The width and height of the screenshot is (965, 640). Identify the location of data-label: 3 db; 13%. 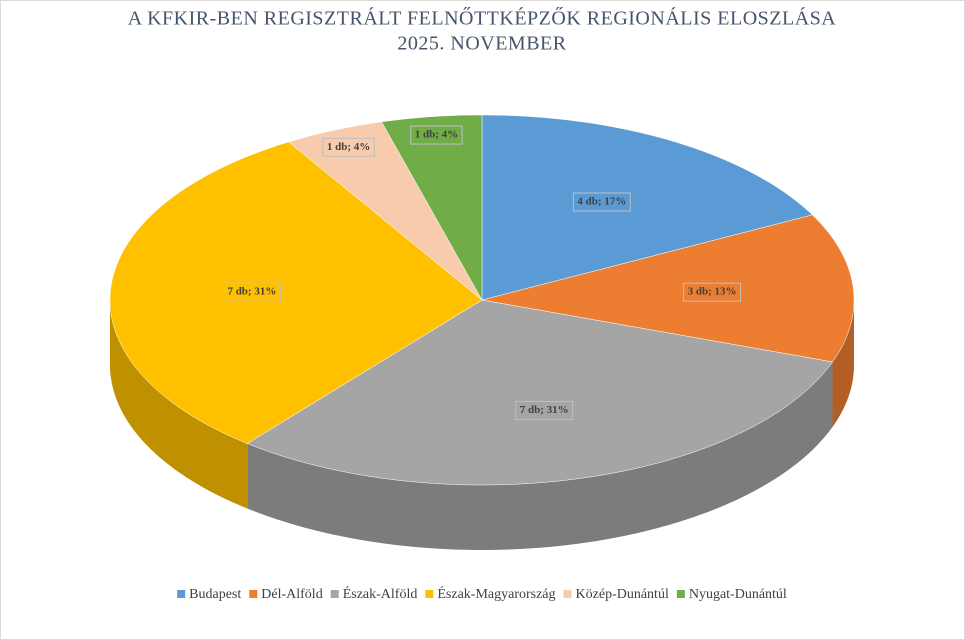
(712, 292).